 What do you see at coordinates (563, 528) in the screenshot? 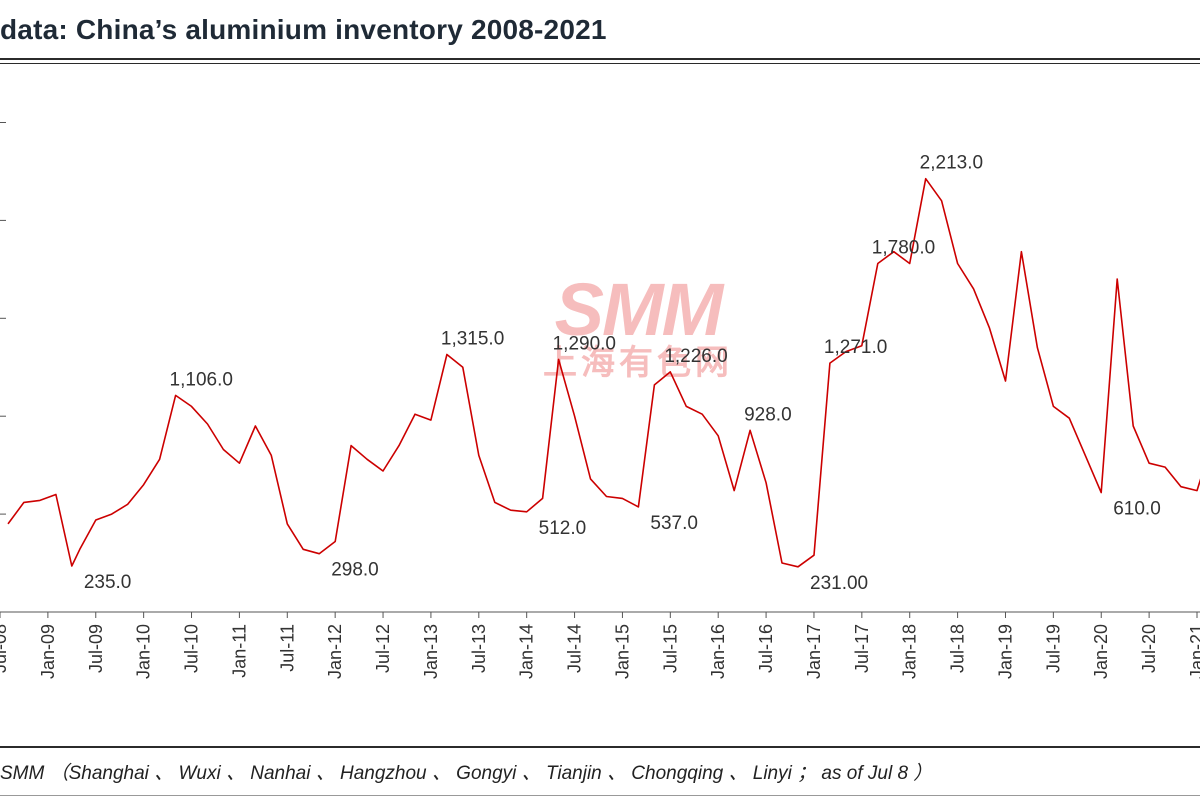
I see `data-label: 512.0` at bounding box center [563, 528].